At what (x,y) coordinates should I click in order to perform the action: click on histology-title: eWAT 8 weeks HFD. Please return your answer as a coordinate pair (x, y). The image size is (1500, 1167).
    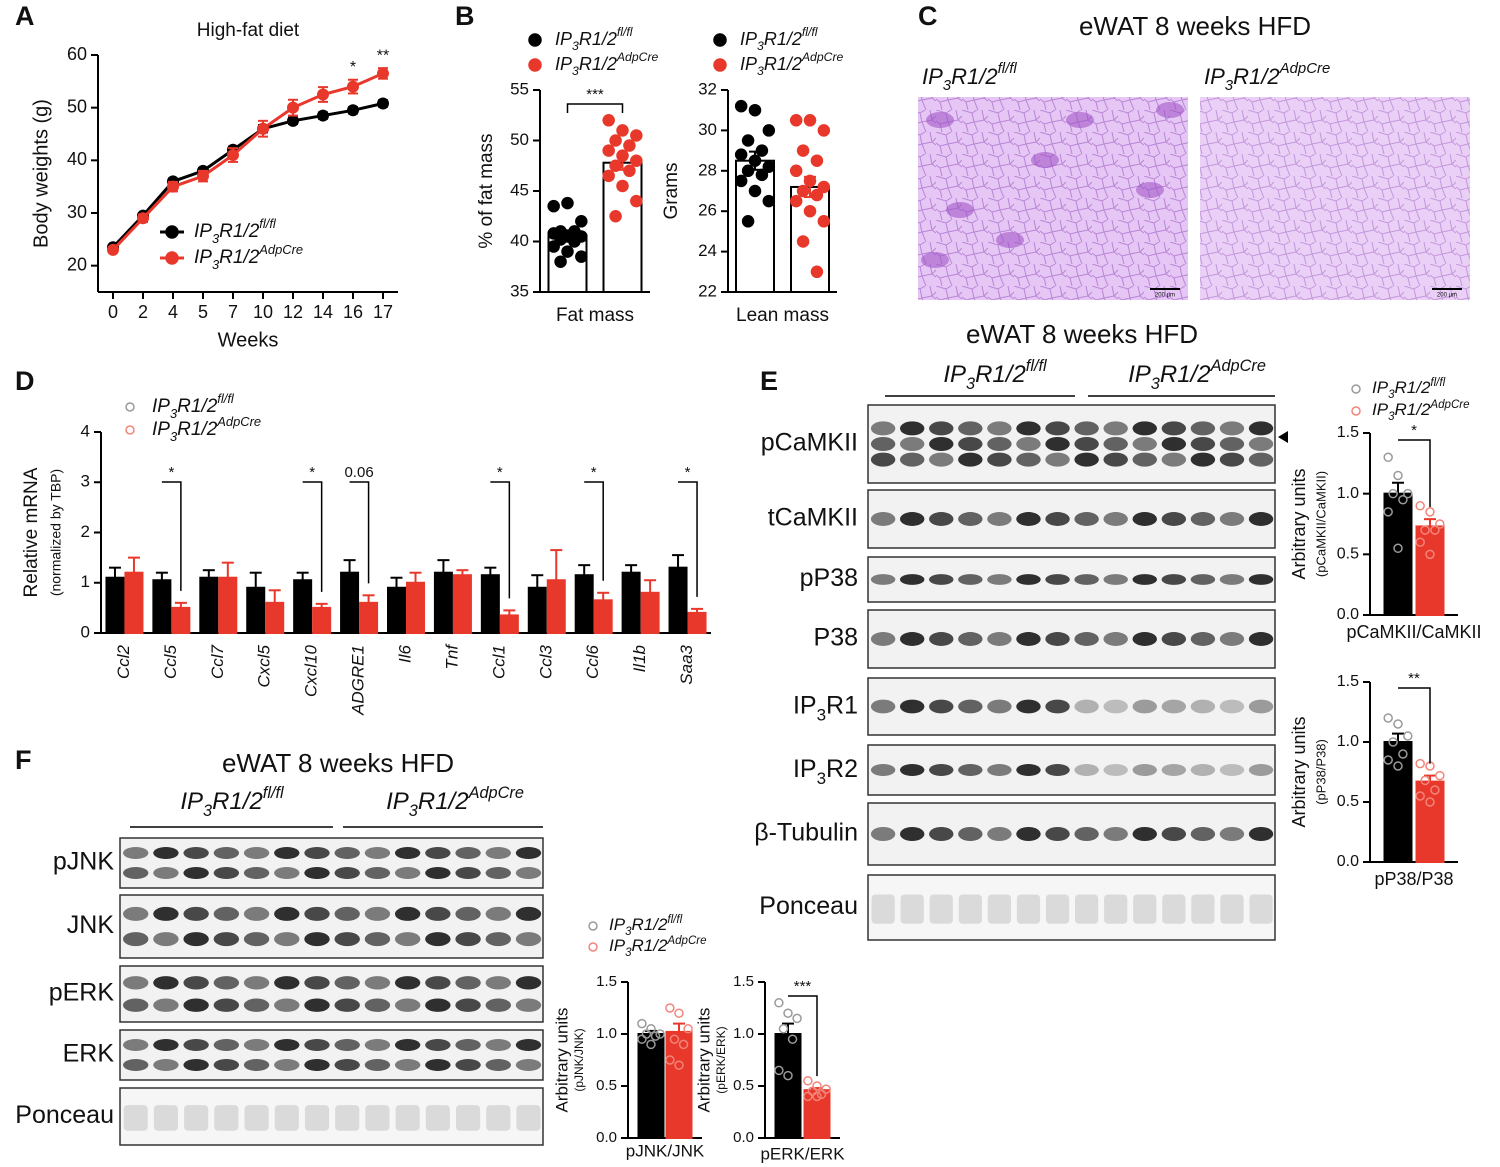
    Looking at the image, I should click on (1195, 26).